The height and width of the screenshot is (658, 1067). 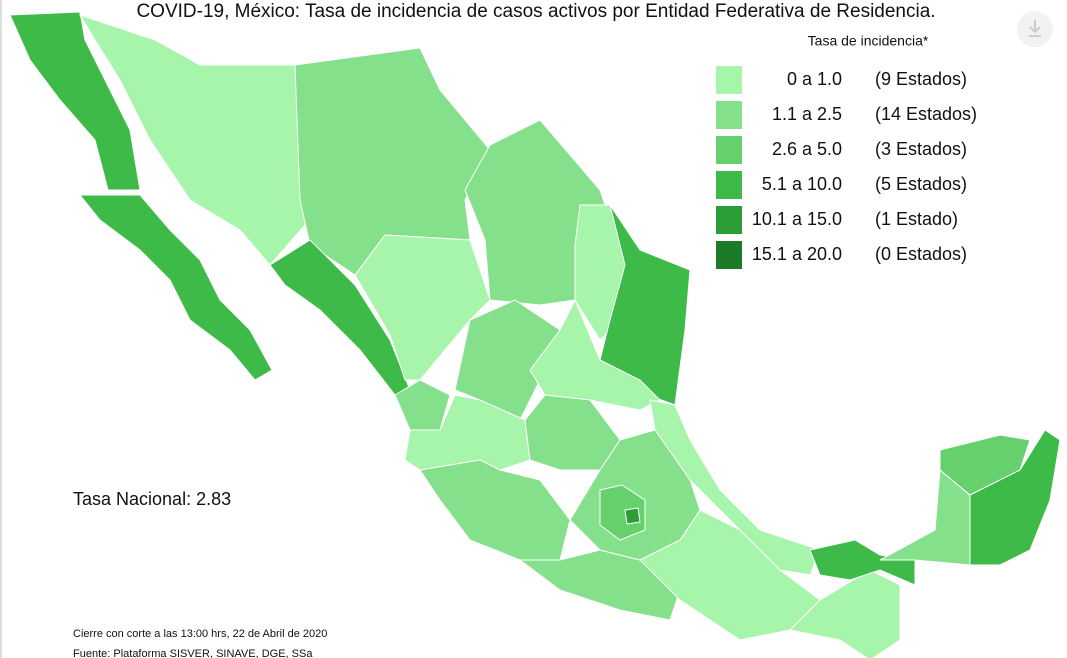 What do you see at coordinates (916, 219) in the screenshot?
I see `legend-count: (1 Estado)` at bounding box center [916, 219].